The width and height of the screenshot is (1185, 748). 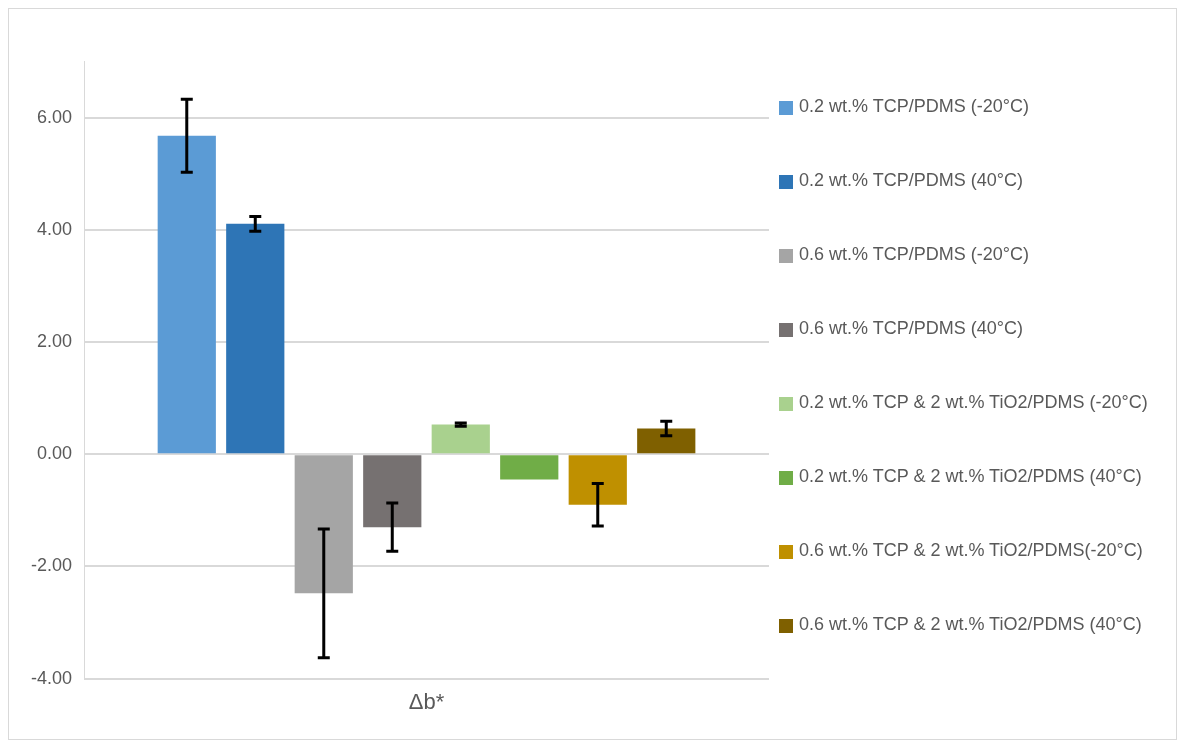 I want to click on legend-label: 0.2 wt.% TCP & 2 wt.% TiO2/PDMS (40°C), so click(x=970, y=476).